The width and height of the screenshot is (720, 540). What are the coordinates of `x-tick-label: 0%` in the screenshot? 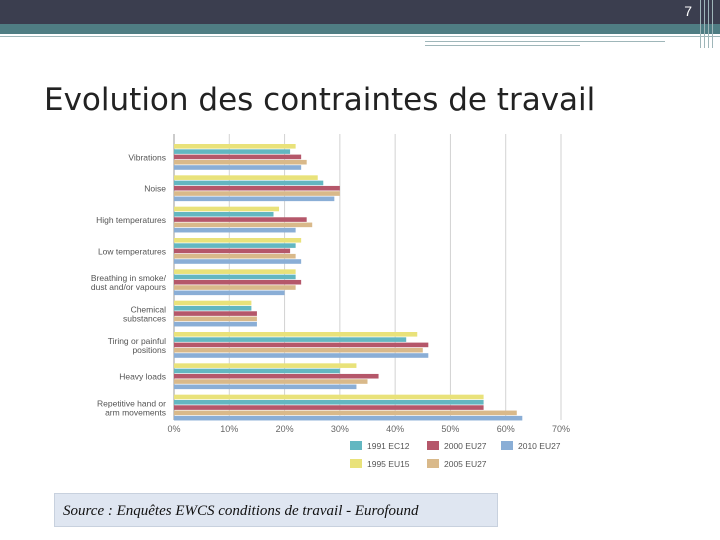 It's located at (173, 429).